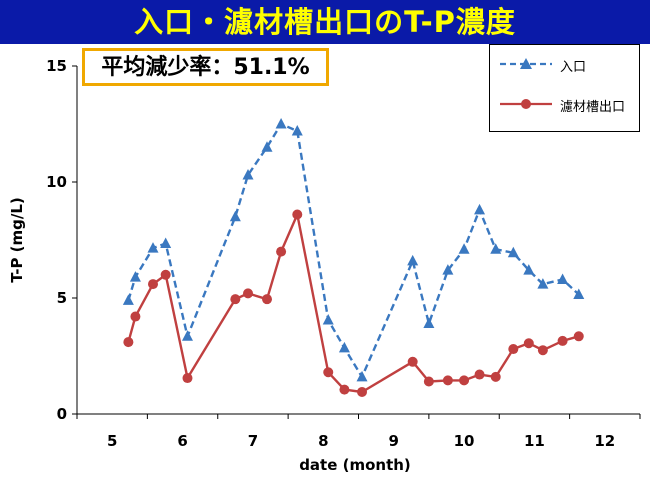 The height and width of the screenshot is (487, 650). I want to click on x-axis-label: date (month), so click(355, 465).